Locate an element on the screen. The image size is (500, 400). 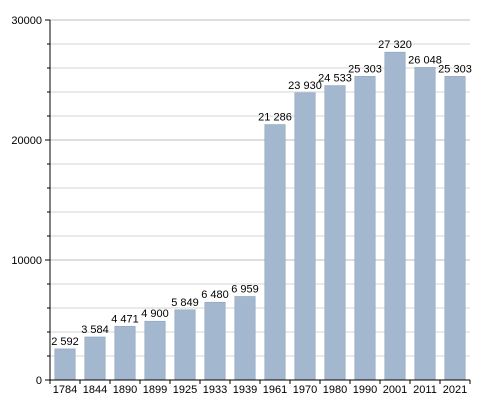
data-label: 4 900 is located at coordinates (155, 314).